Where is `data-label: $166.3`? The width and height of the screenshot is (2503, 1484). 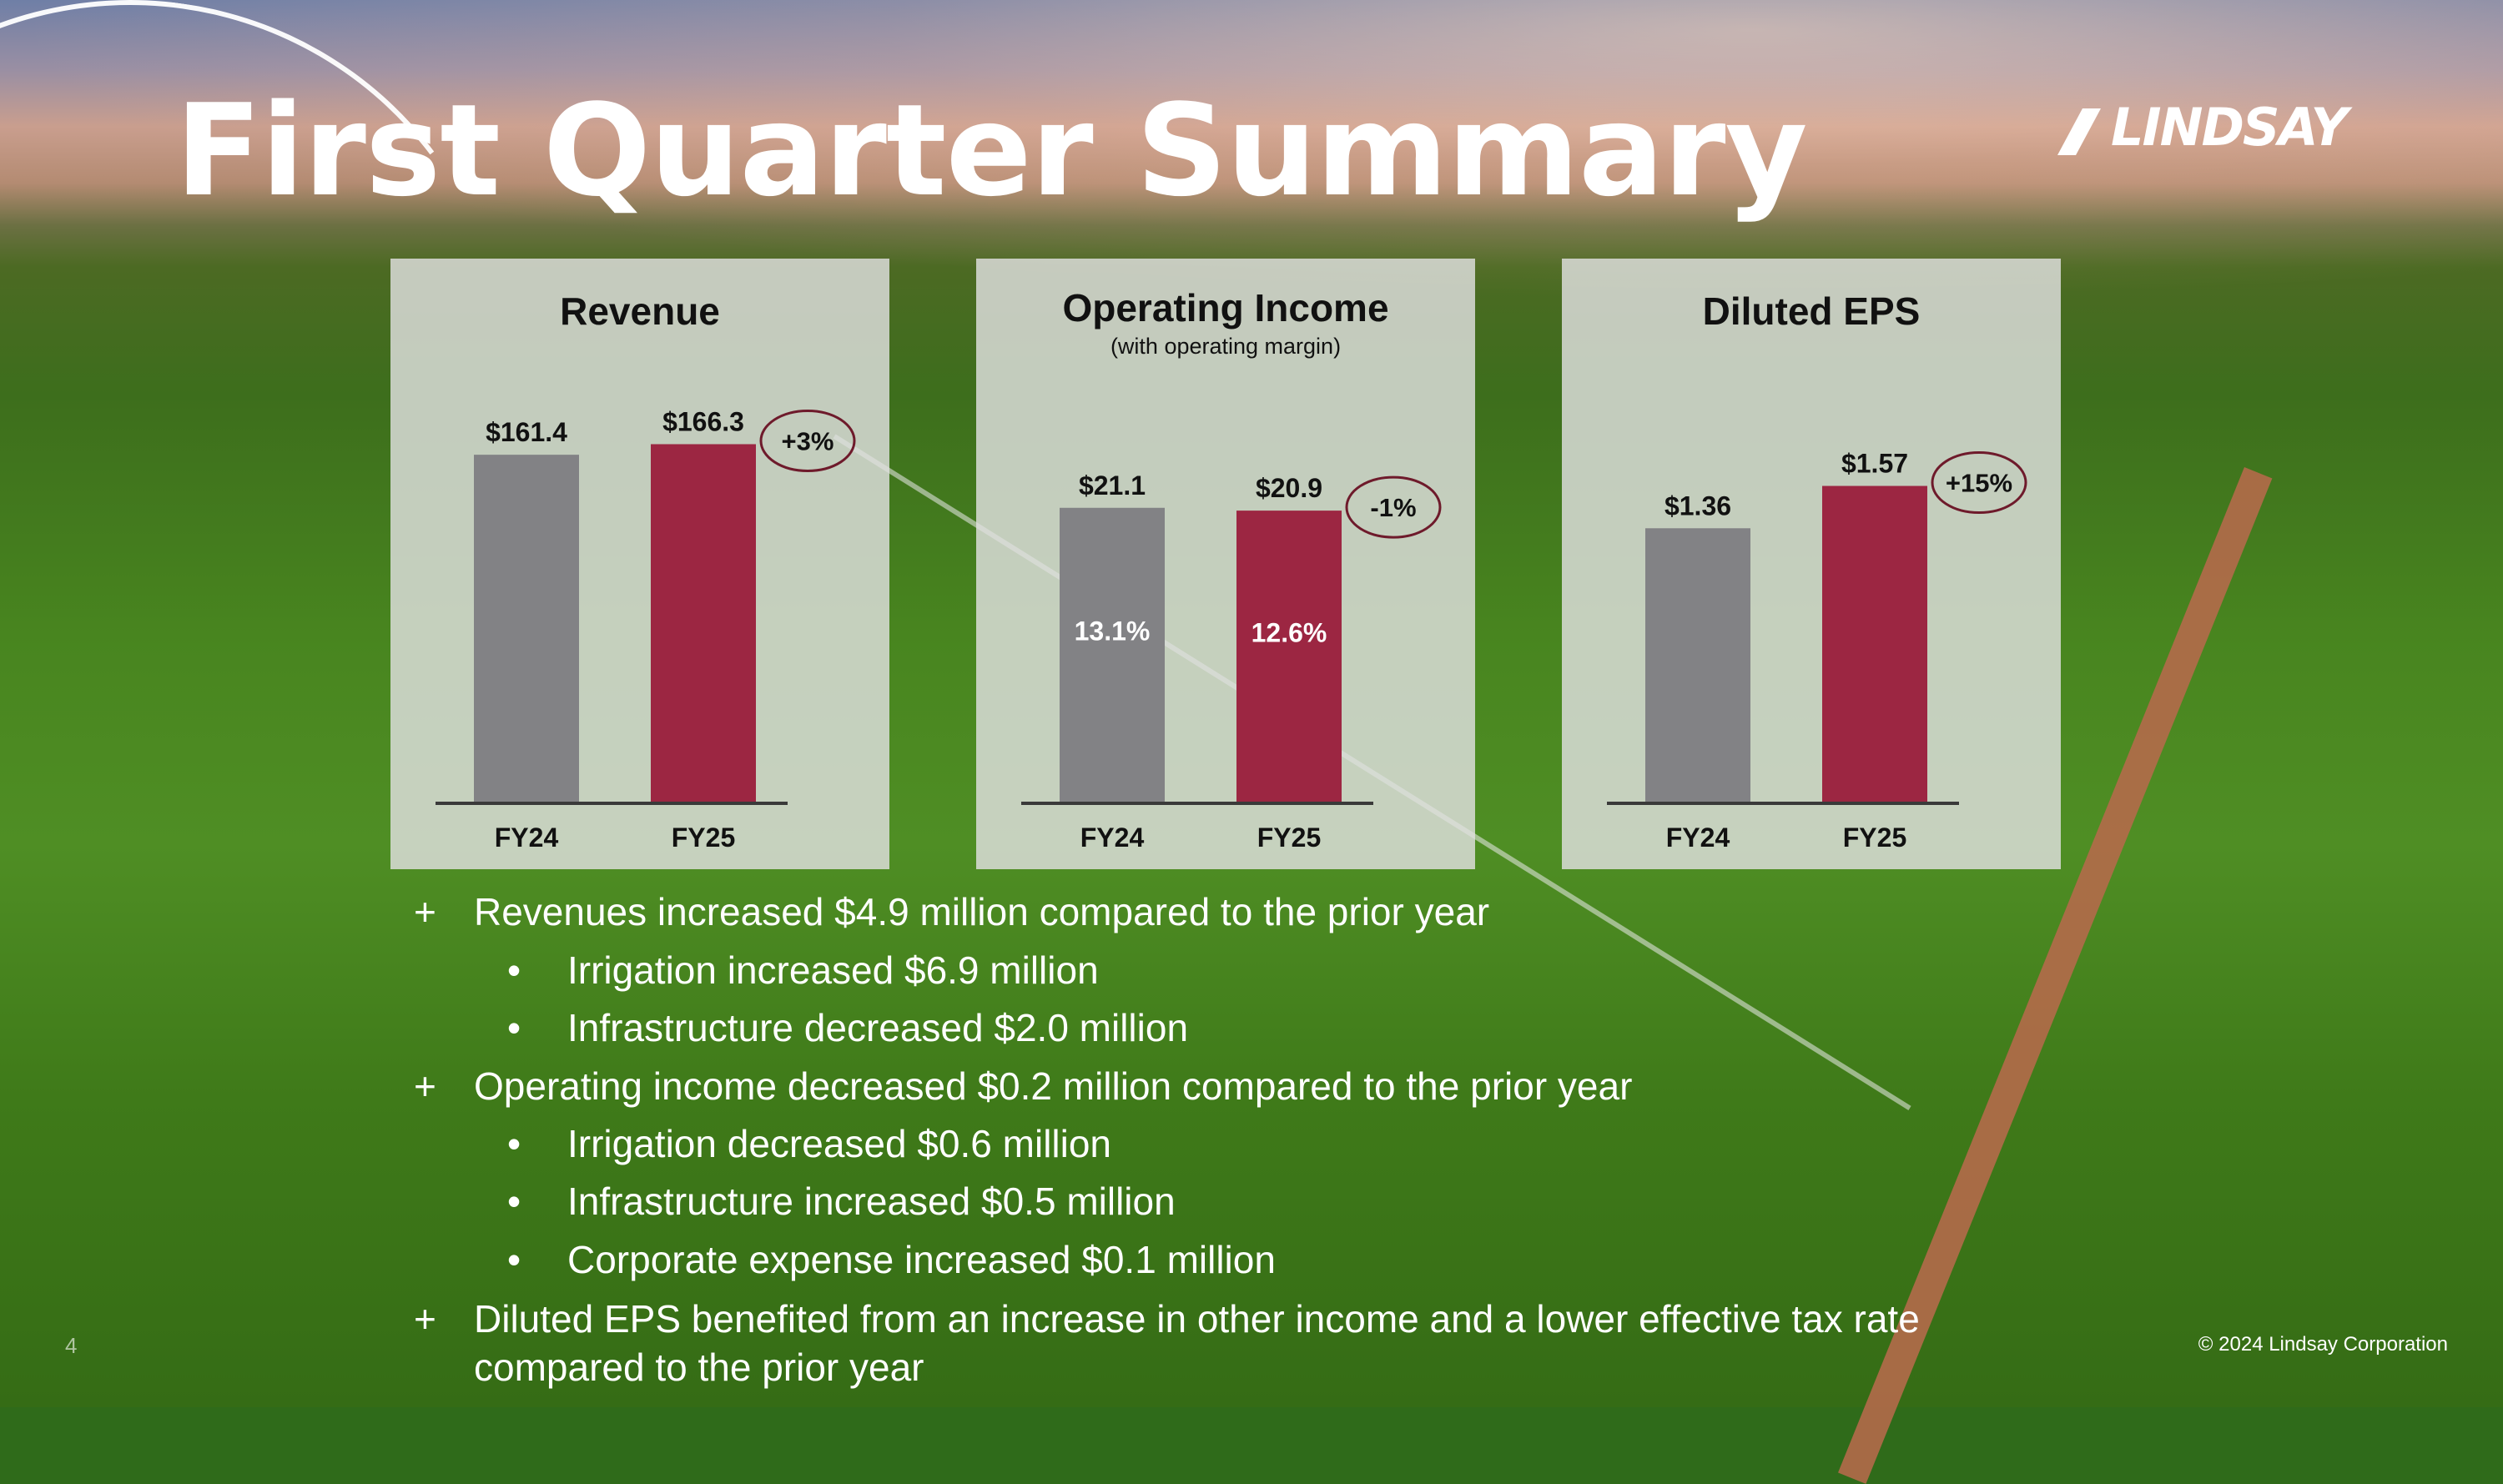 data-label: $166.3 is located at coordinates (703, 421).